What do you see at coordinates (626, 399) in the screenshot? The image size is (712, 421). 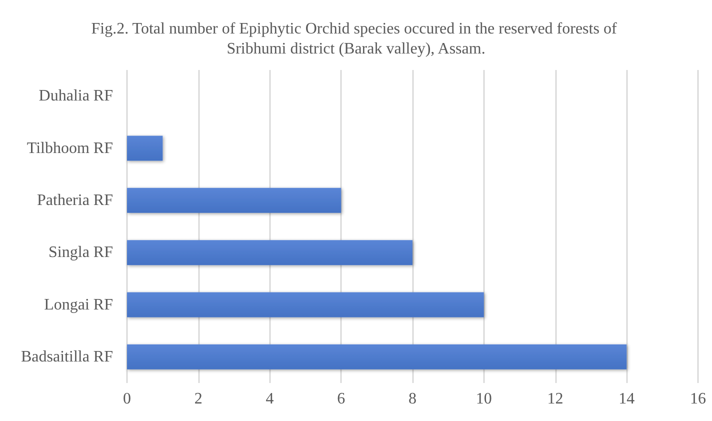 I see `x-tick-label: 14` at bounding box center [626, 399].